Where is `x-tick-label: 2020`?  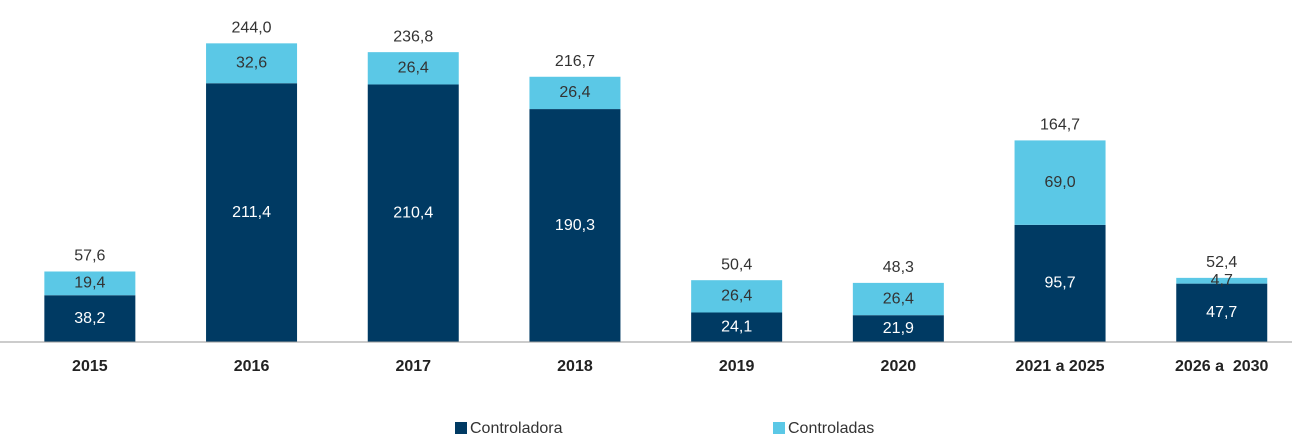
x-tick-label: 2020 is located at coordinates (899, 366).